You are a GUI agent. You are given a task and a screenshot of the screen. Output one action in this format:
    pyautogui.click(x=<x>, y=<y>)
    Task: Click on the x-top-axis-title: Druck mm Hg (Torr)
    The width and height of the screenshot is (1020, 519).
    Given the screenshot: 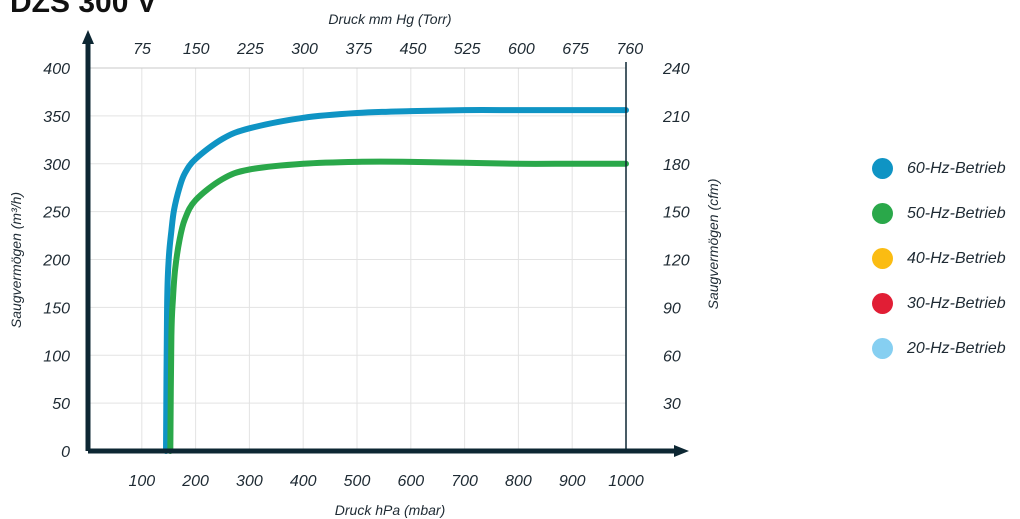 What is the action you would take?
    pyautogui.click(x=389, y=19)
    